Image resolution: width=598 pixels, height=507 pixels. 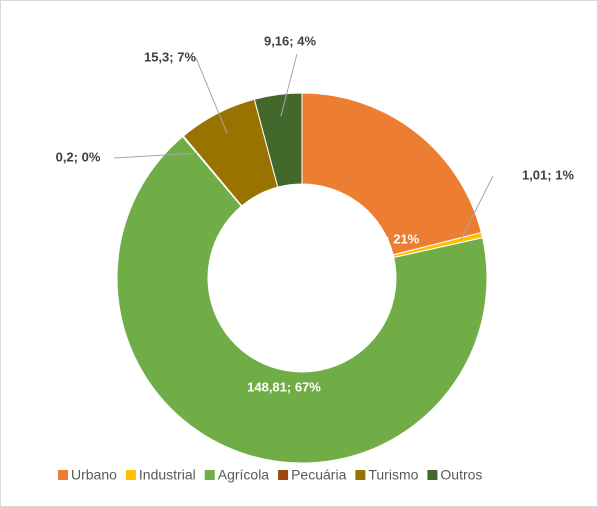 I want to click on legend-label: Turismo, so click(x=393, y=475).